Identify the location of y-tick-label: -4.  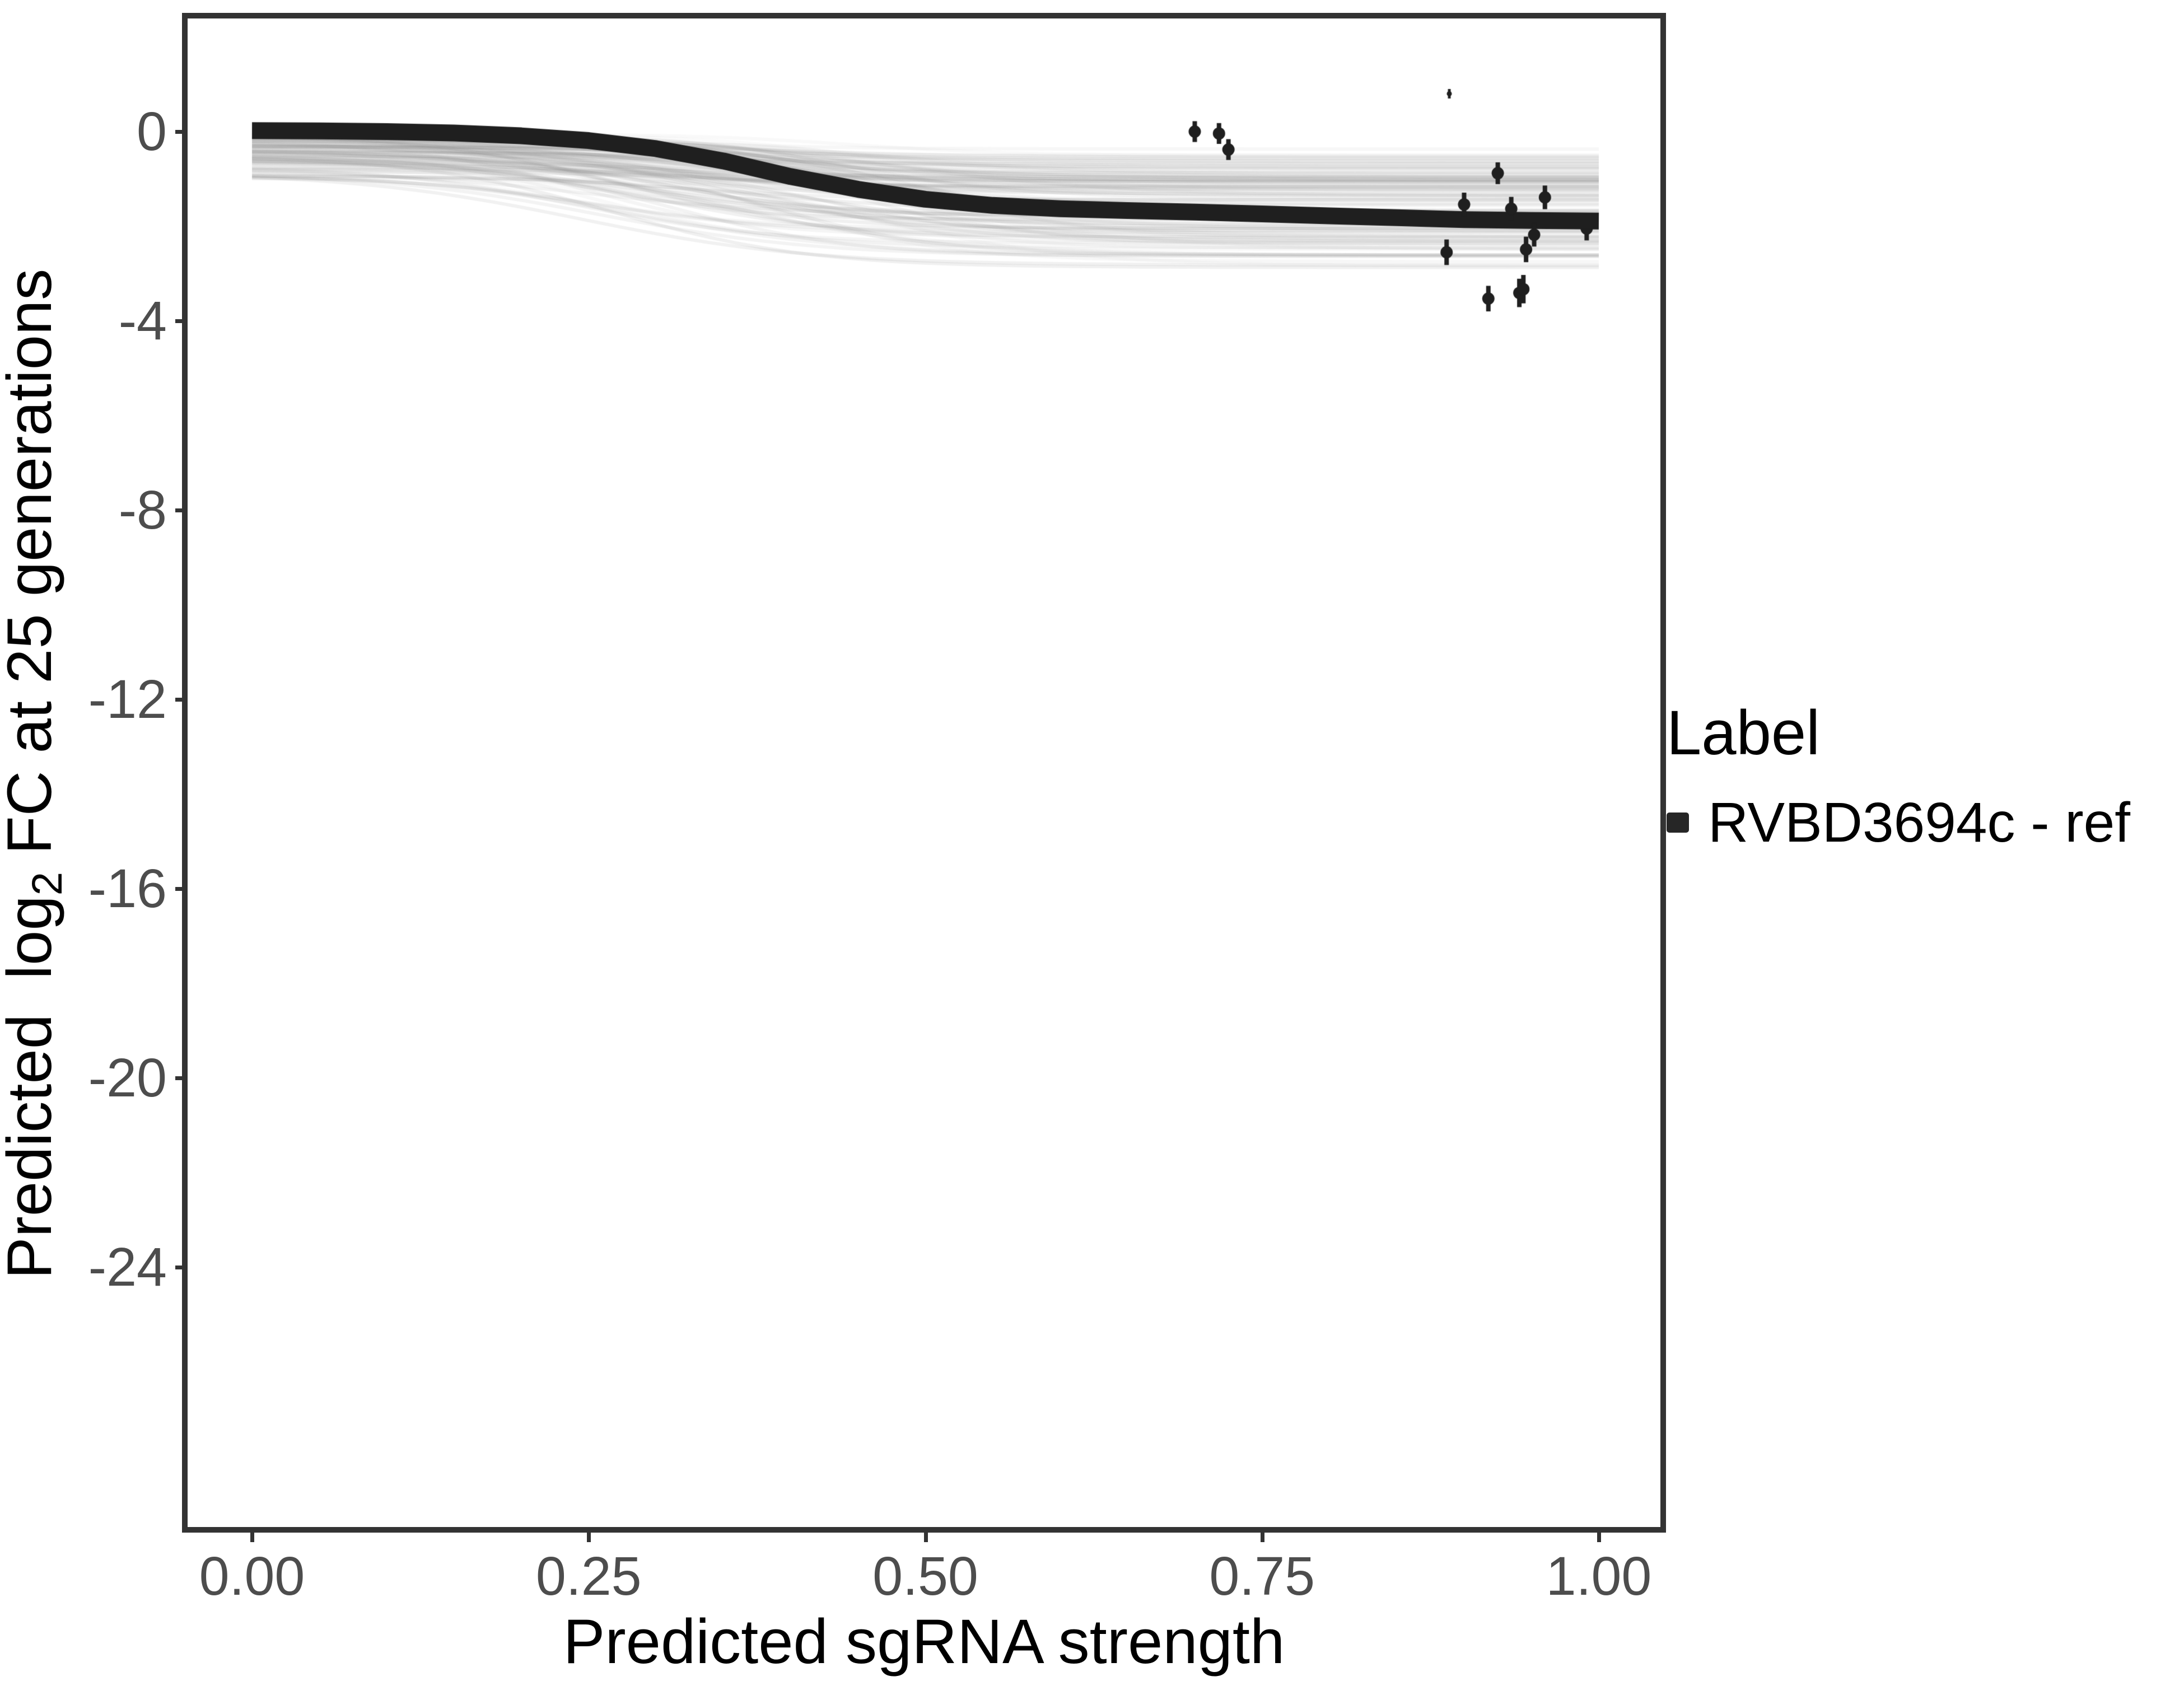
(143, 320).